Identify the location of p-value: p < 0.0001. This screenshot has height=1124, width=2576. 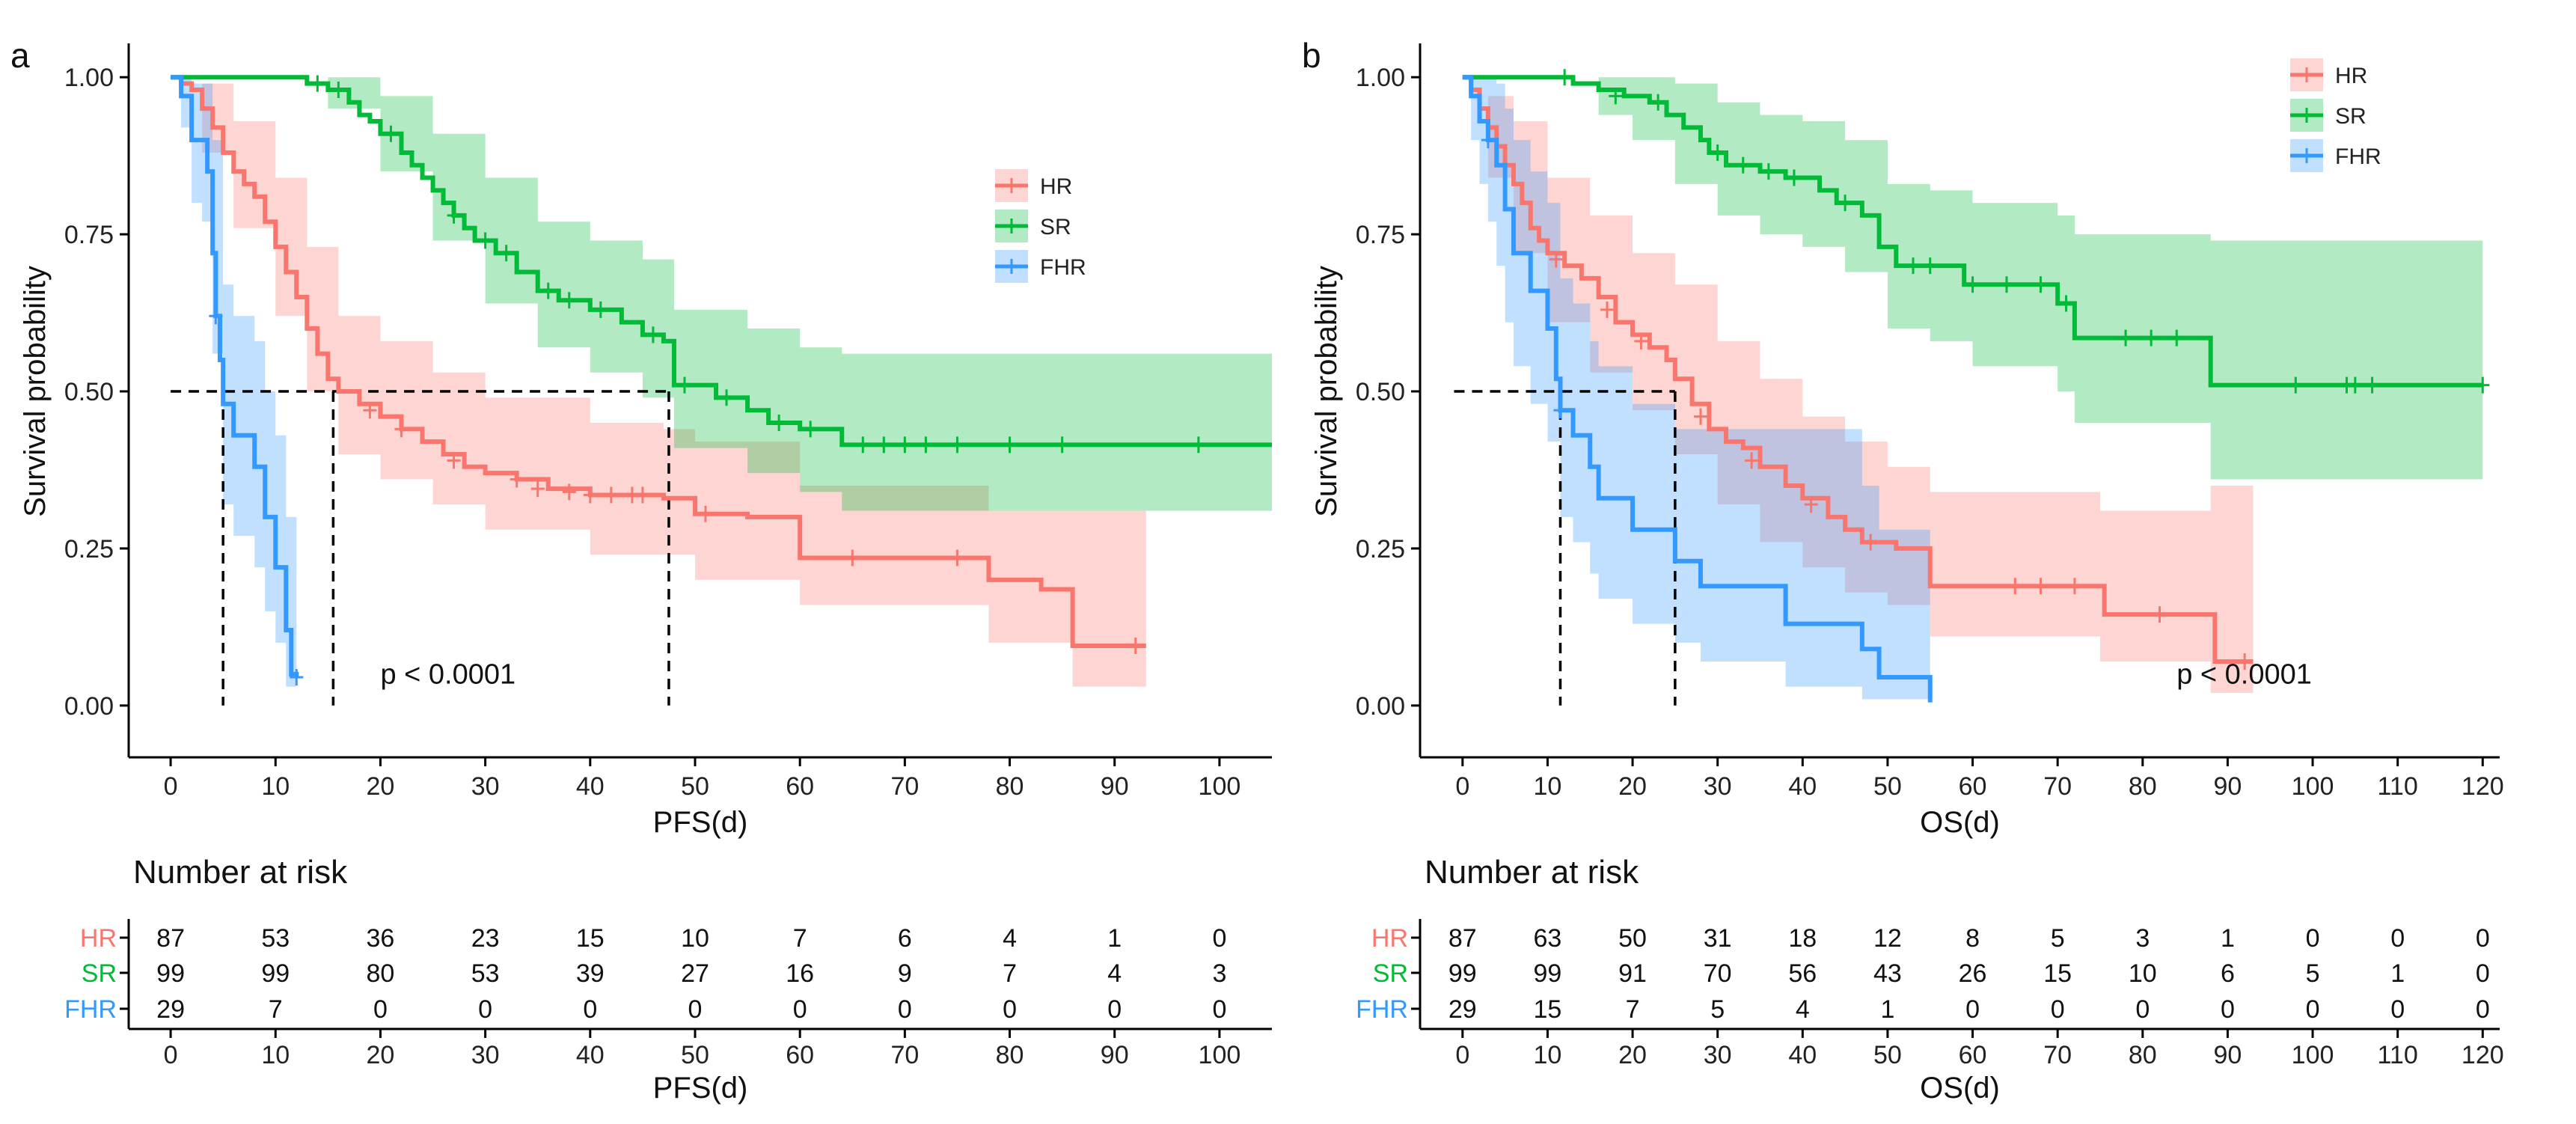
(447, 674).